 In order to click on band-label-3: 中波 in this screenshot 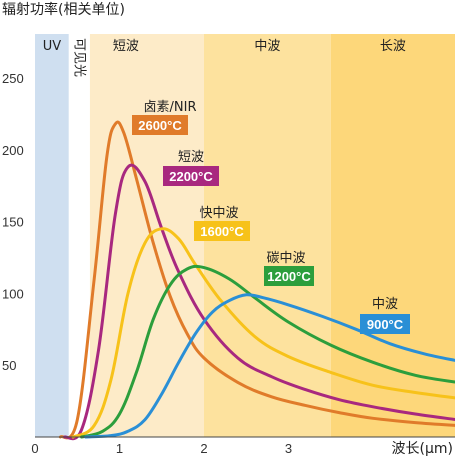, I will do `click(267, 46)`.